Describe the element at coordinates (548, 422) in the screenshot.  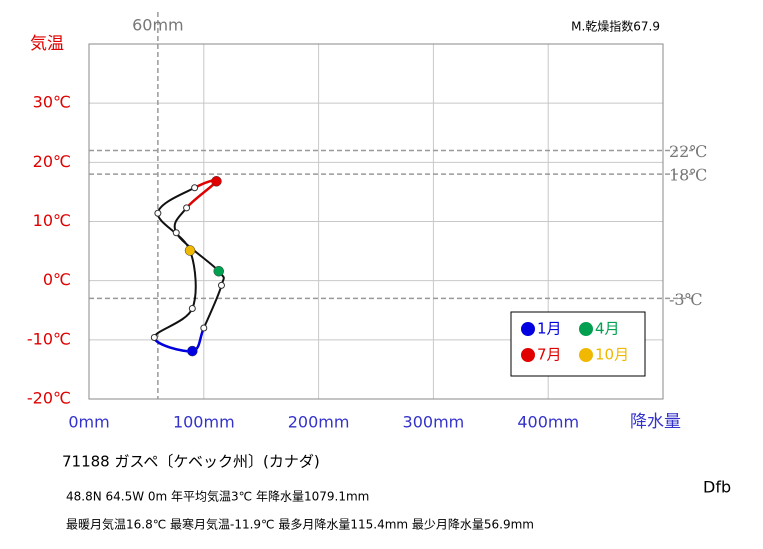
I see `x-tick-label: 400mm` at that location.